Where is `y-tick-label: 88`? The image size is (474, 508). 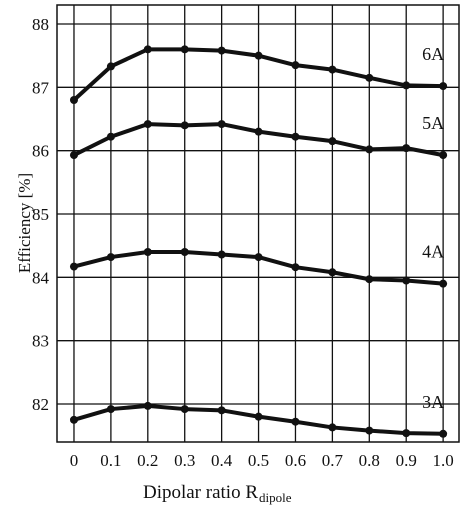
y-tick-label: 88 is located at coordinates (40, 24).